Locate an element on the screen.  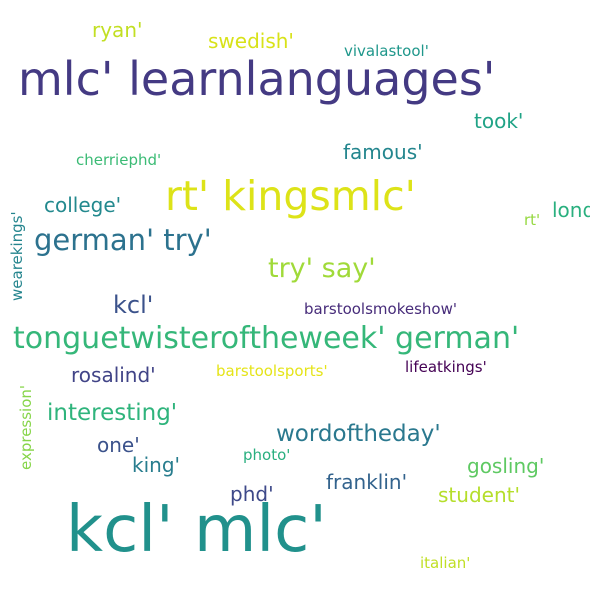
word-vivalastool: vivalastool' is located at coordinates (386, 51).